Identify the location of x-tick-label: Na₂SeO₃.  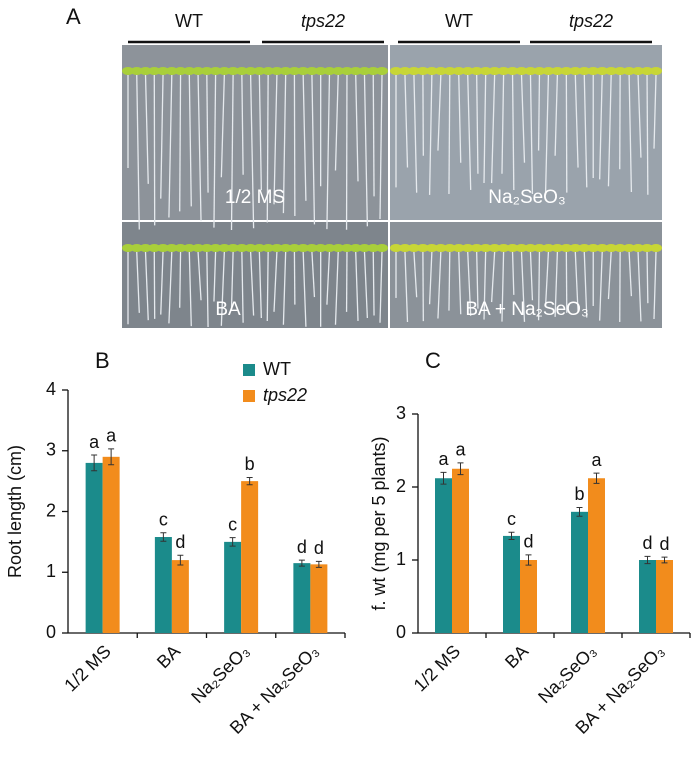
(220, 674).